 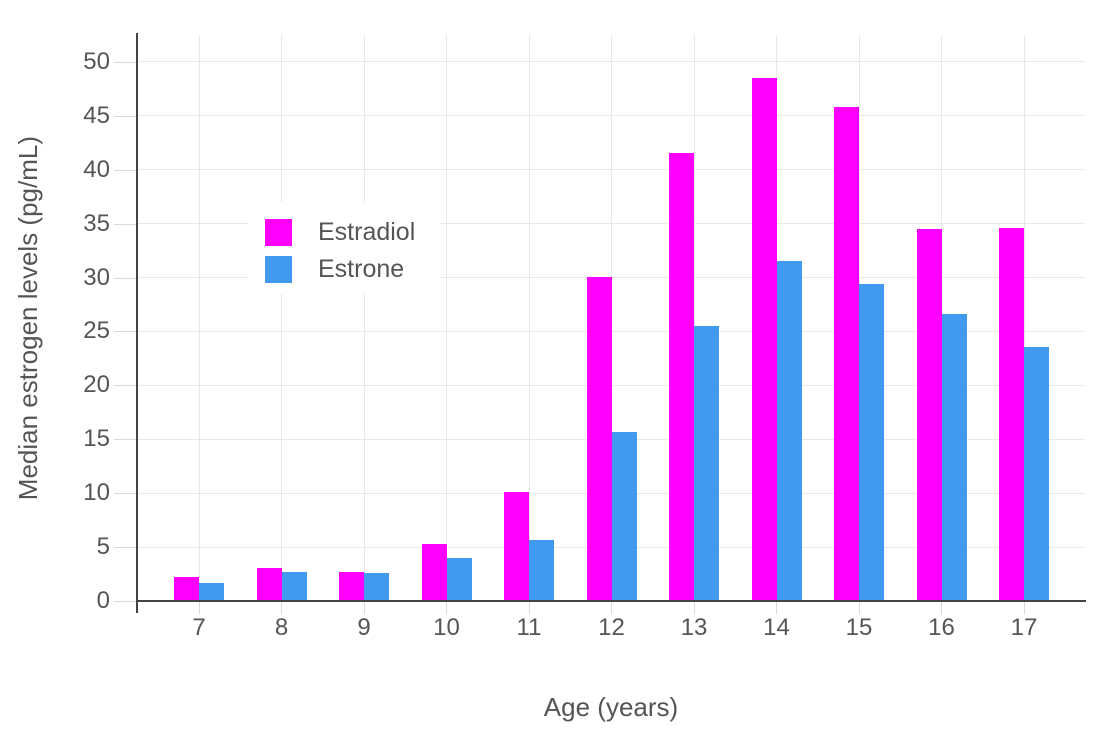 I want to click on legend-item-estrone: Estrone, so click(x=344, y=269).